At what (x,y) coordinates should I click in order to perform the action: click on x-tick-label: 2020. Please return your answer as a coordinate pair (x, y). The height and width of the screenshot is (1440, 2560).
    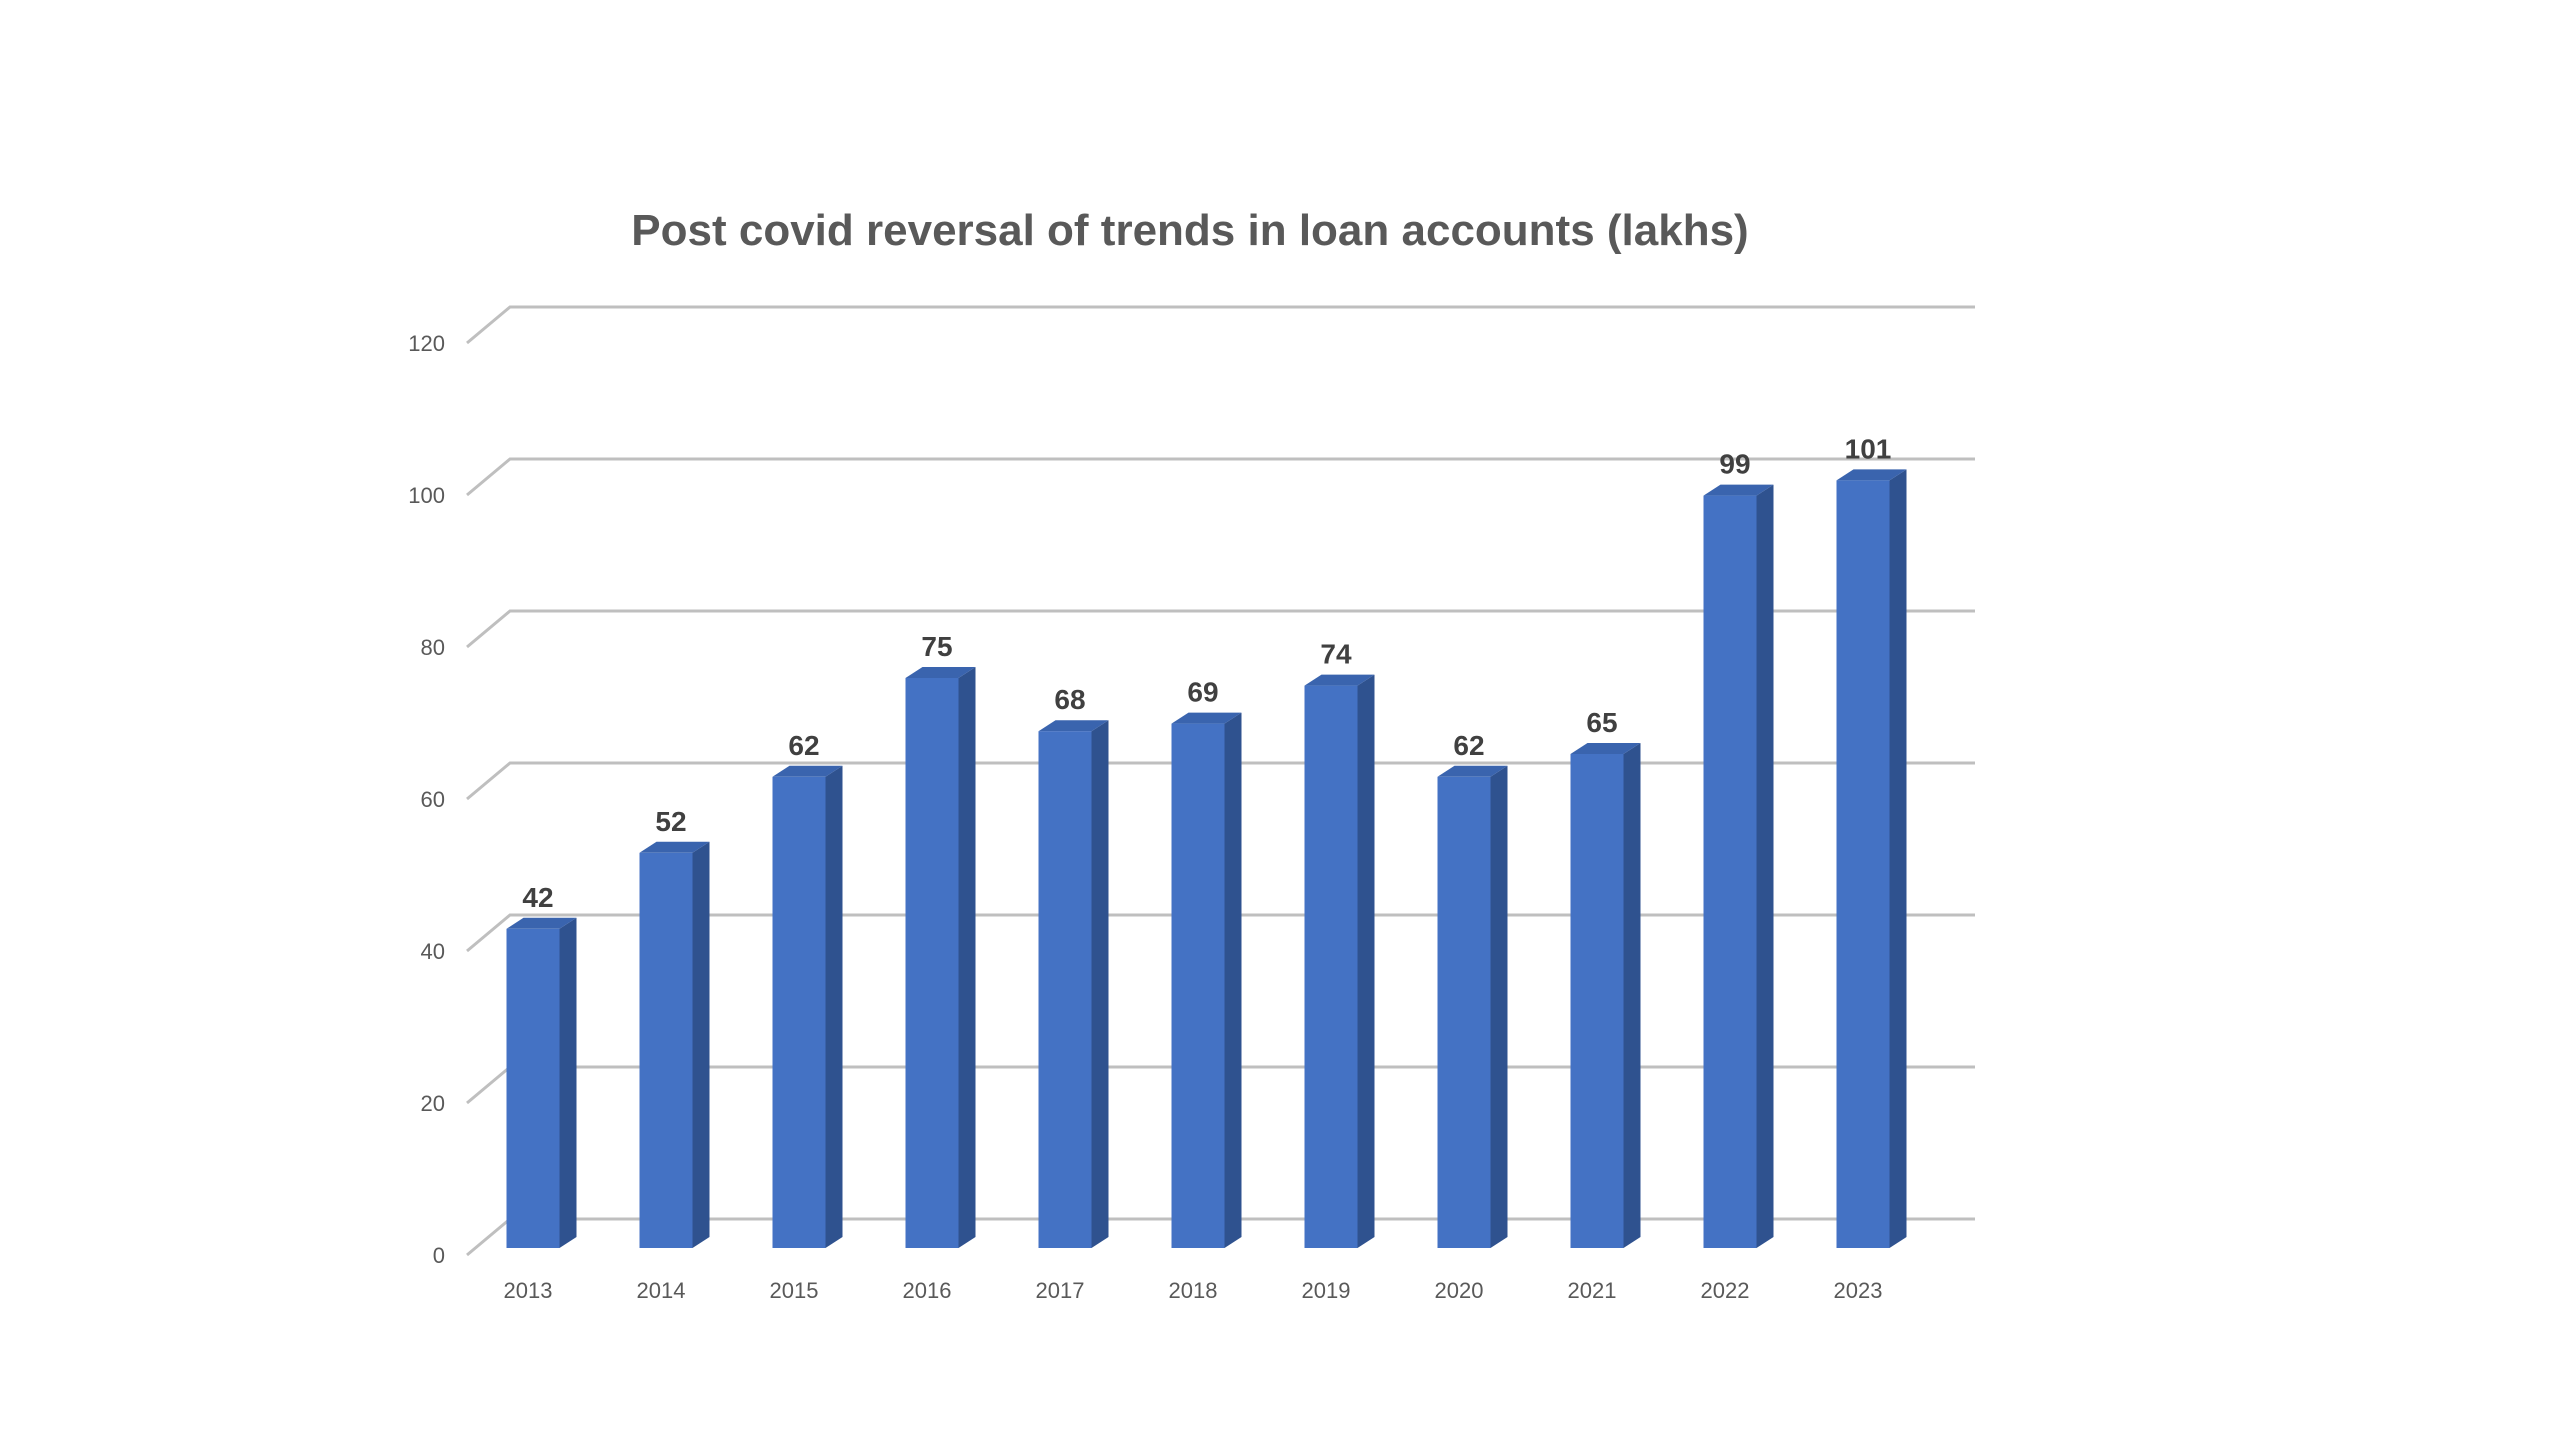
    Looking at the image, I should click on (1459, 1290).